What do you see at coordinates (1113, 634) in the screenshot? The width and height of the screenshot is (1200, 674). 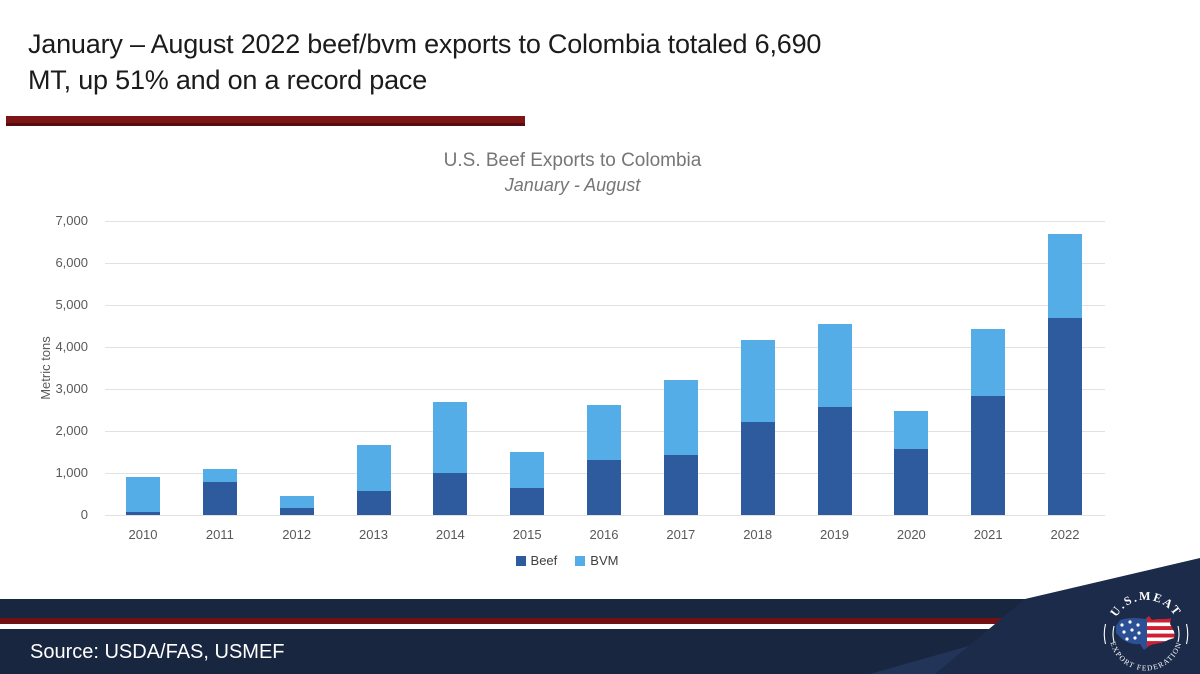 I see `logo-arc-left-inner` at bounding box center [1113, 634].